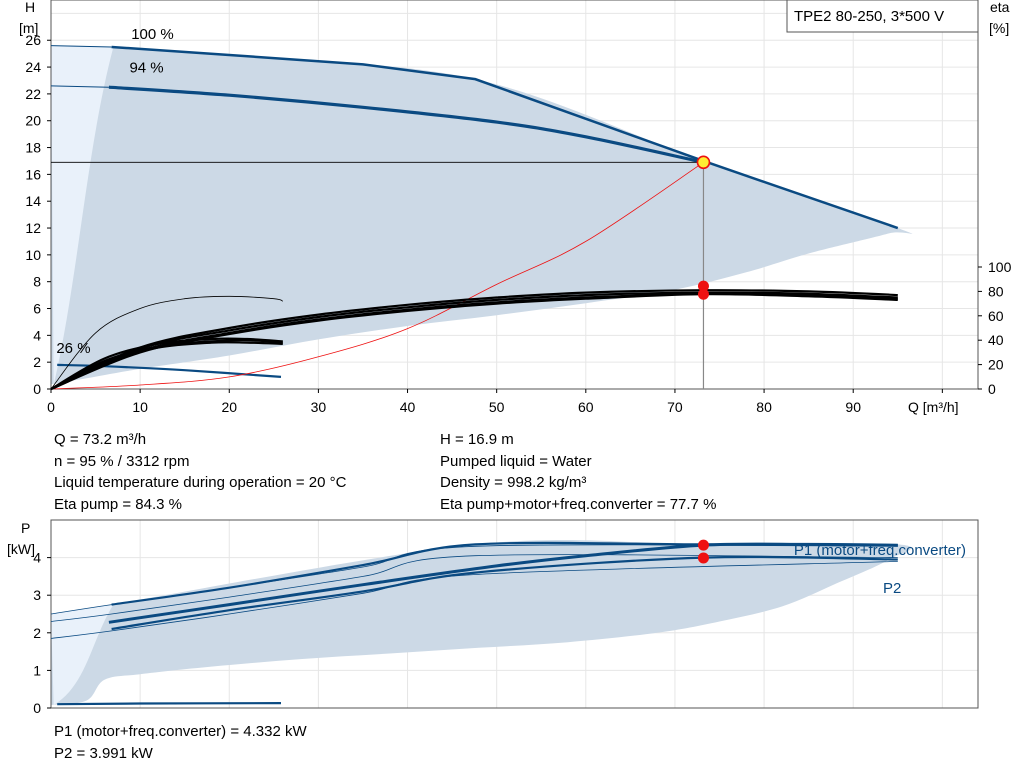 The width and height of the screenshot is (1024, 781). I want to click on x-tick-label: 30, so click(319, 407).